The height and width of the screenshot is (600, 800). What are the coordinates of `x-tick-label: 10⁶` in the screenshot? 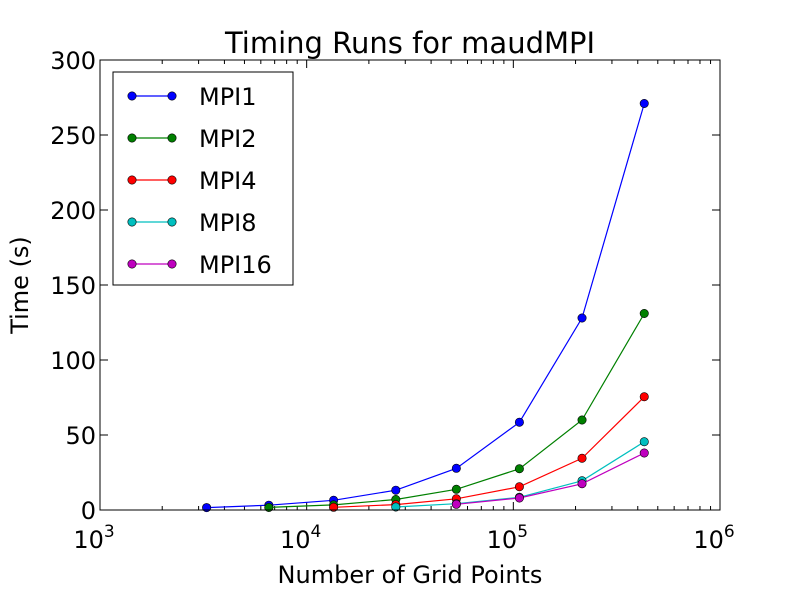 It's located at (713, 538).